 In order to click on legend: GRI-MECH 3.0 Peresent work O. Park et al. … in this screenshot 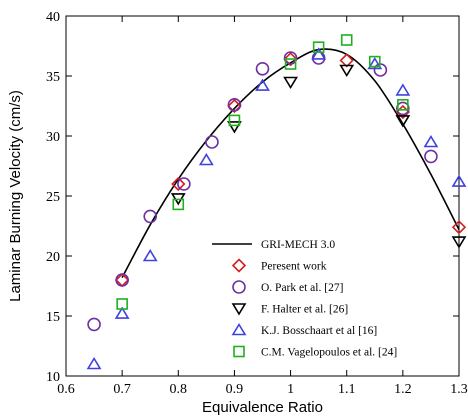, I will do `click(304, 299)`.